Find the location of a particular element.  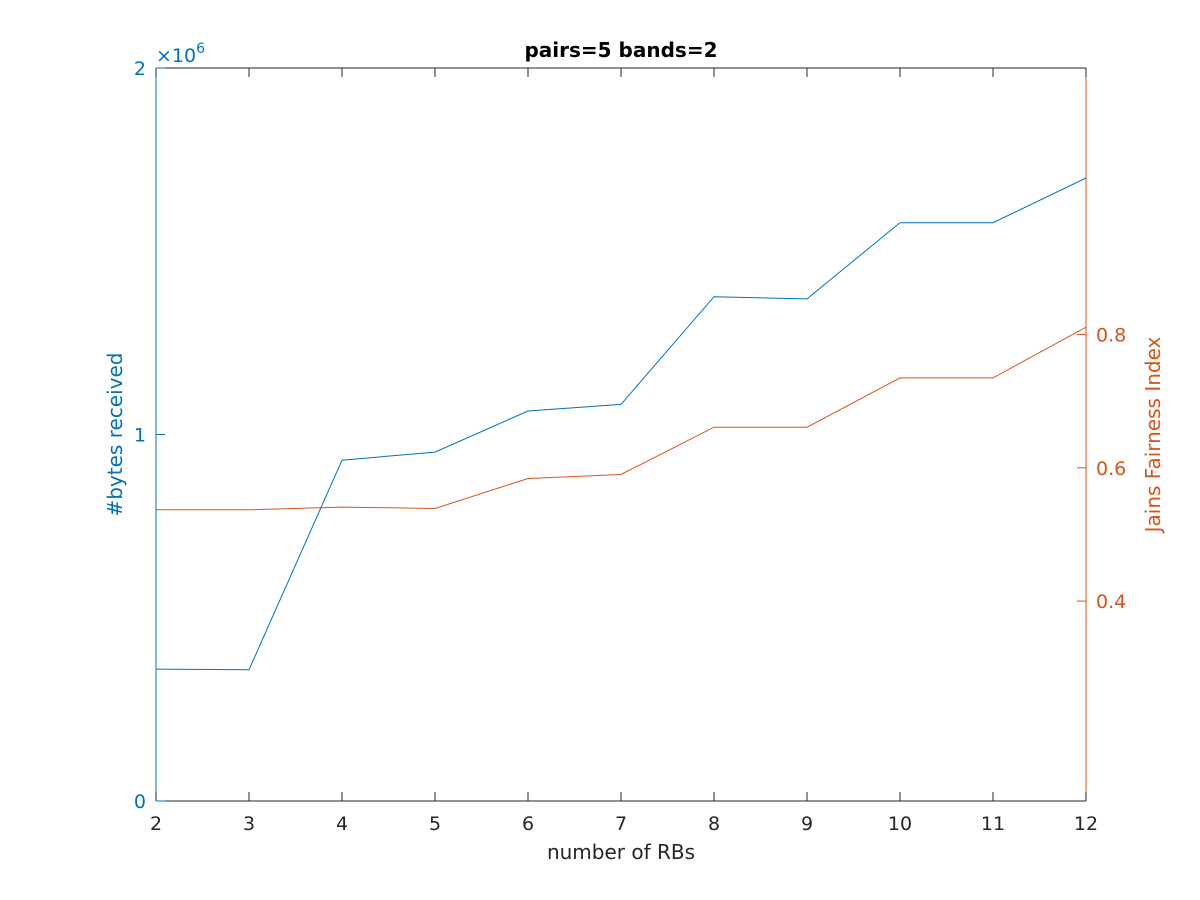

exponent-power: 6 is located at coordinates (200, 49).